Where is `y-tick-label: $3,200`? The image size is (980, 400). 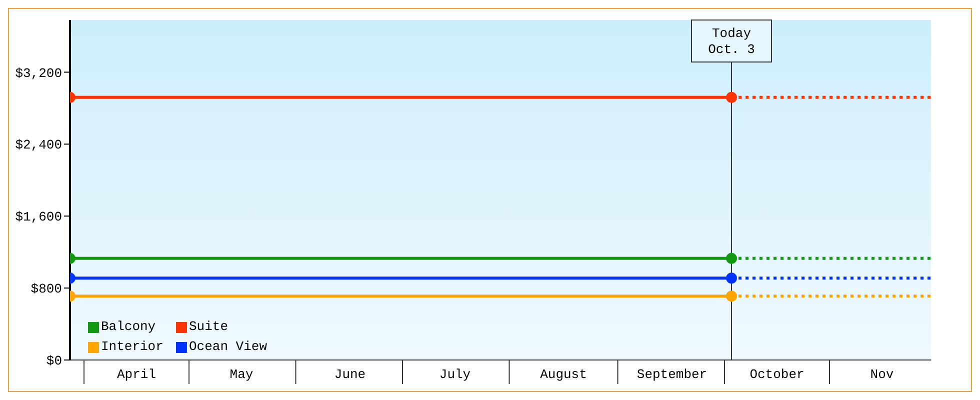 y-tick-label: $3,200 is located at coordinates (38, 73).